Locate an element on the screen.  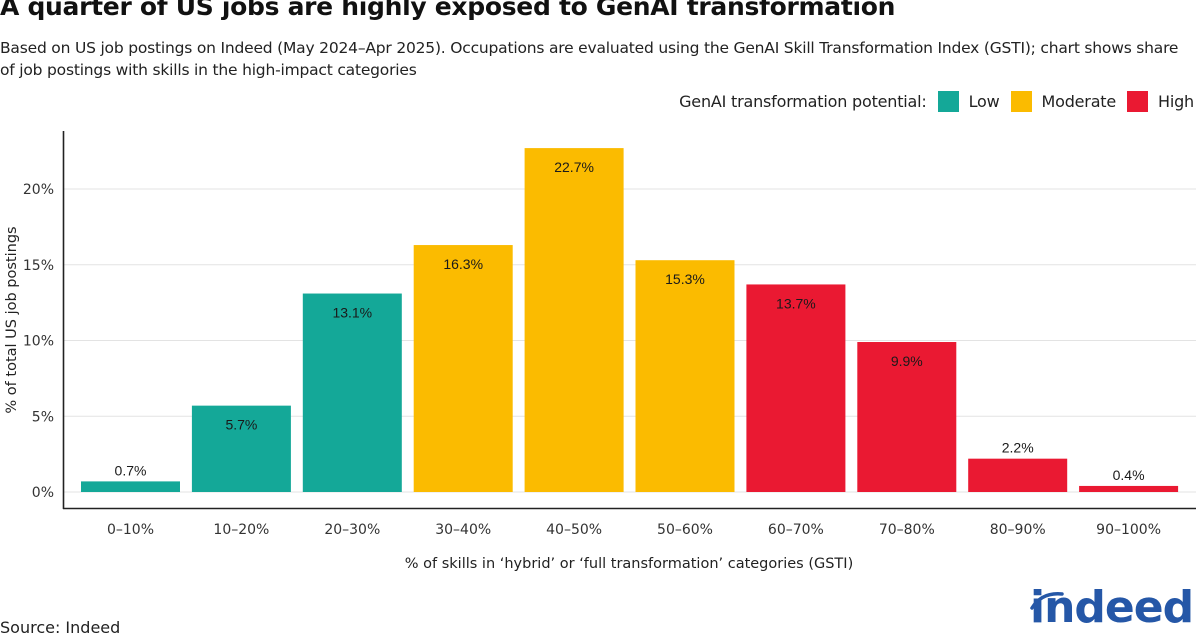
bar-value-label: 2.2% is located at coordinates (1018, 448).